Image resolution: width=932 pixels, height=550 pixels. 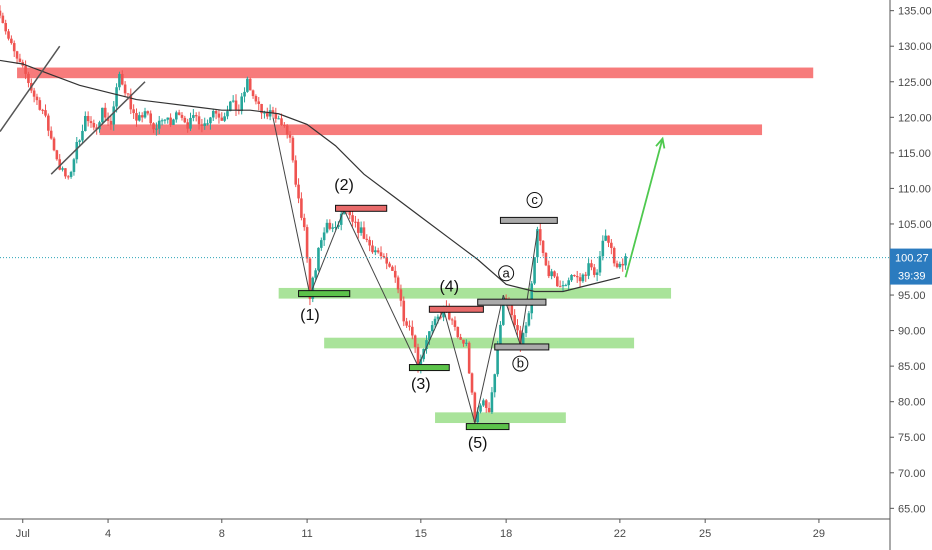 What do you see at coordinates (819, 534) in the screenshot?
I see `x-tick-label-8: 29` at bounding box center [819, 534].